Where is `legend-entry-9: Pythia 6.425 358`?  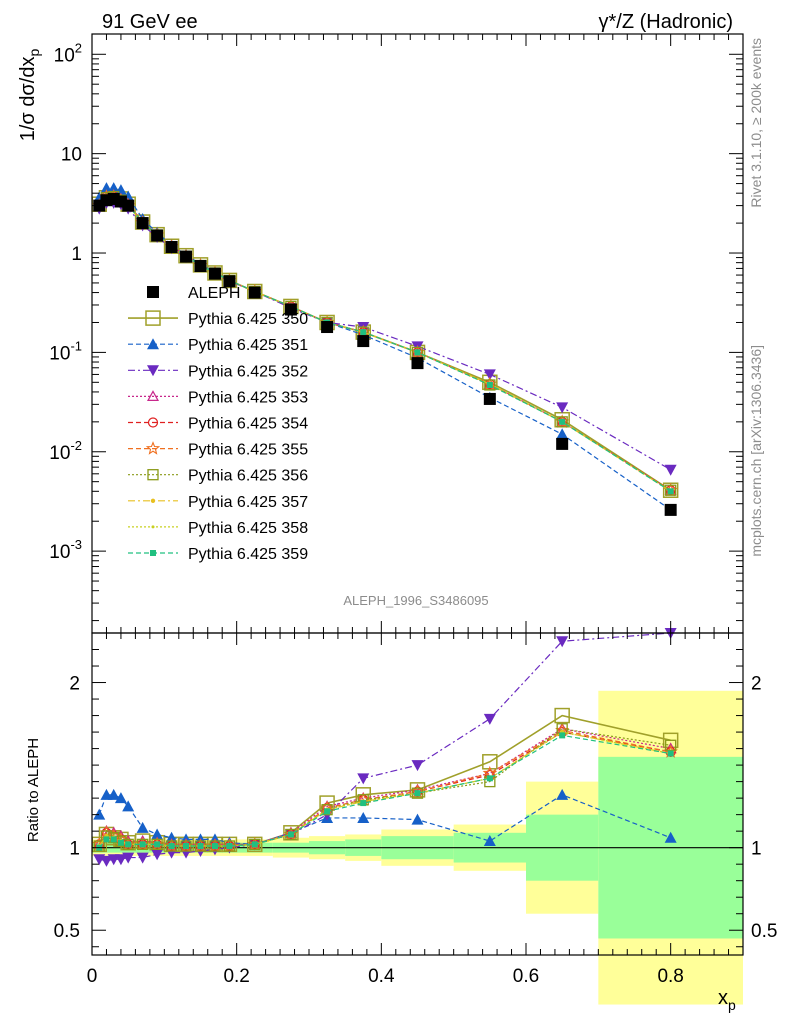 legend-entry-9: Pythia 6.425 358 is located at coordinates (218, 528).